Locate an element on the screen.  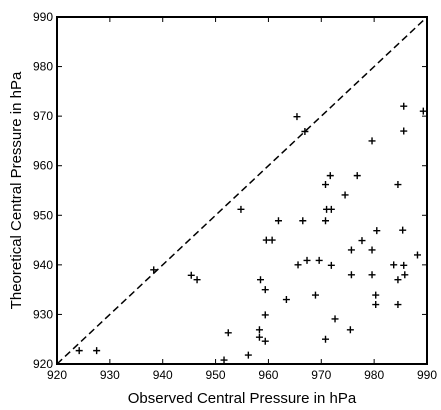
y-axis-title: Theoretical Central Pressure in hPa is located at coordinates (16, 190).